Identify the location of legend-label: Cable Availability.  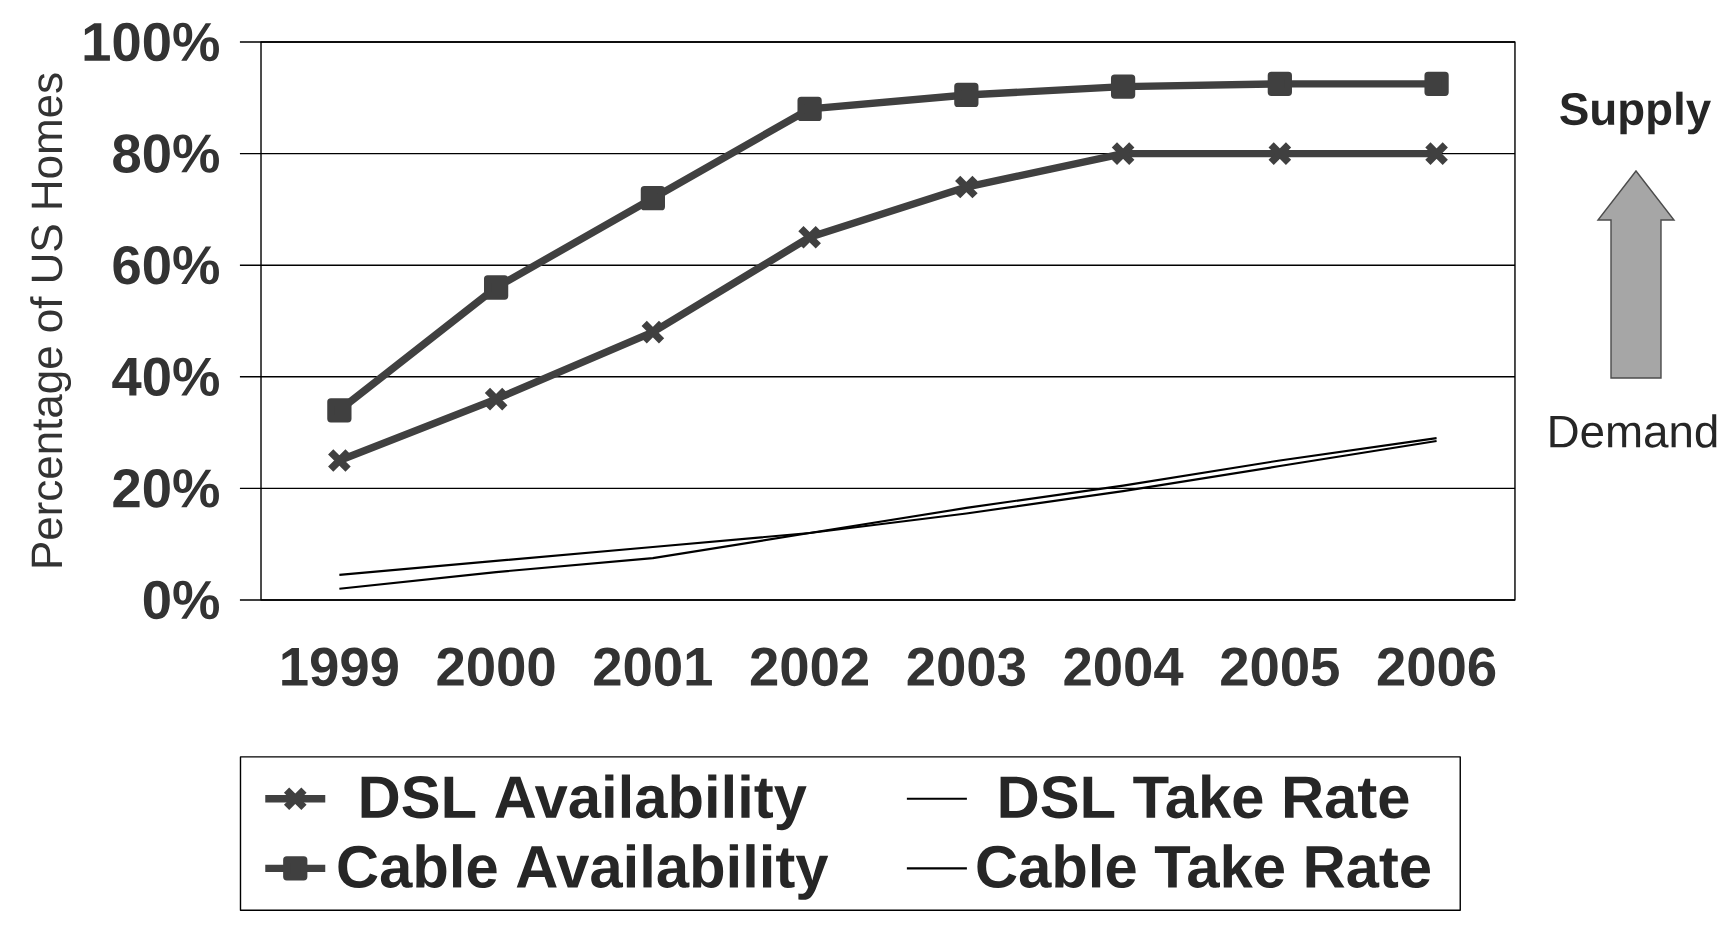
(583, 872).